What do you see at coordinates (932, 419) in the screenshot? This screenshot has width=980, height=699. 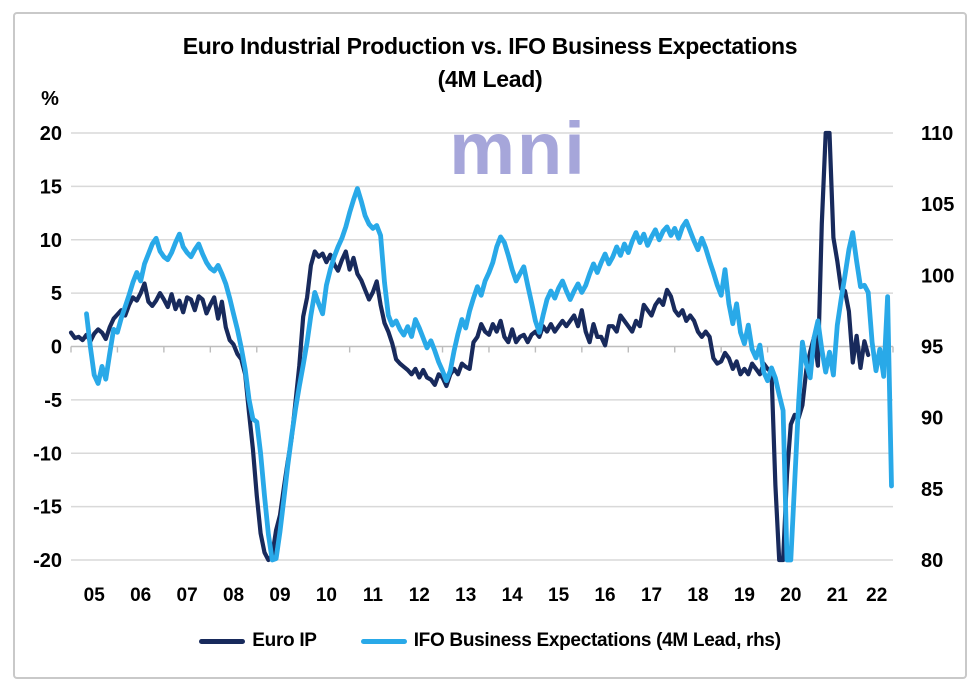 I see `right-axis-tick-label: 90` at bounding box center [932, 419].